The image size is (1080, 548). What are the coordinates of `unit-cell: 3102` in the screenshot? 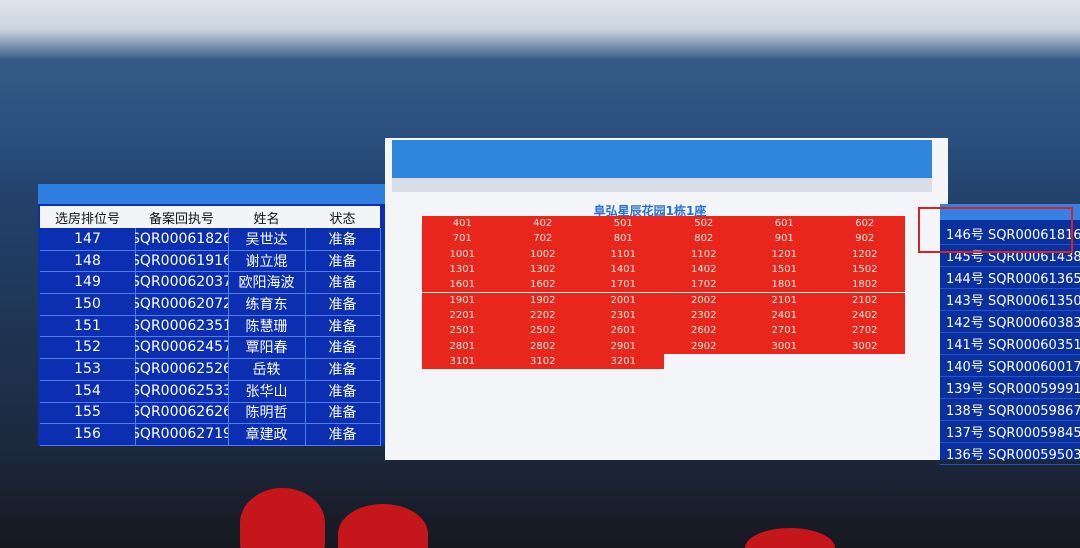 It's located at (543, 361).